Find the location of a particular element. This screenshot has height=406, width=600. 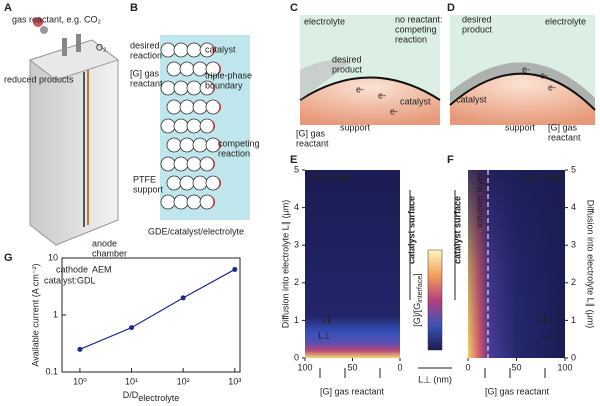

label: cathode is located at coordinates (72, 269).